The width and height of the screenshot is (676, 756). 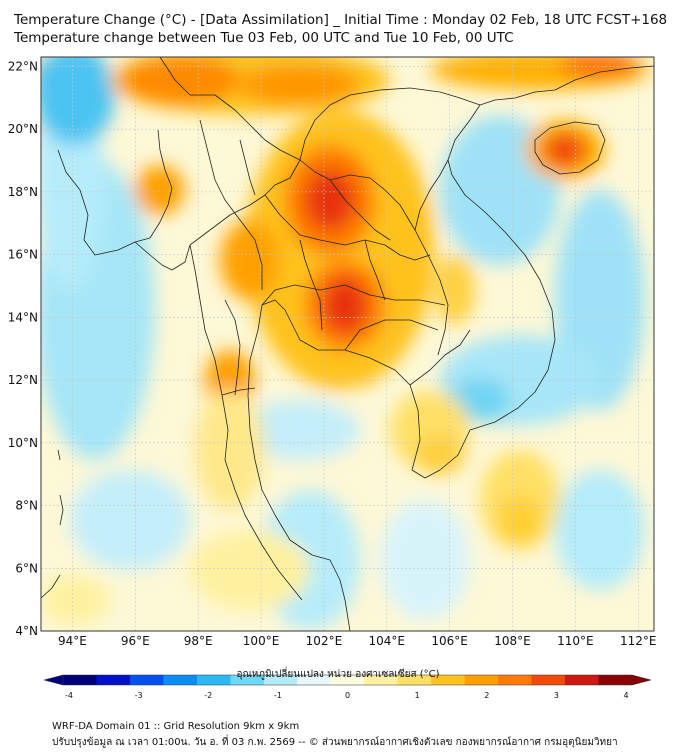 What do you see at coordinates (26, 506) in the screenshot?
I see `lat-label: 8°N` at bounding box center [26, 506].